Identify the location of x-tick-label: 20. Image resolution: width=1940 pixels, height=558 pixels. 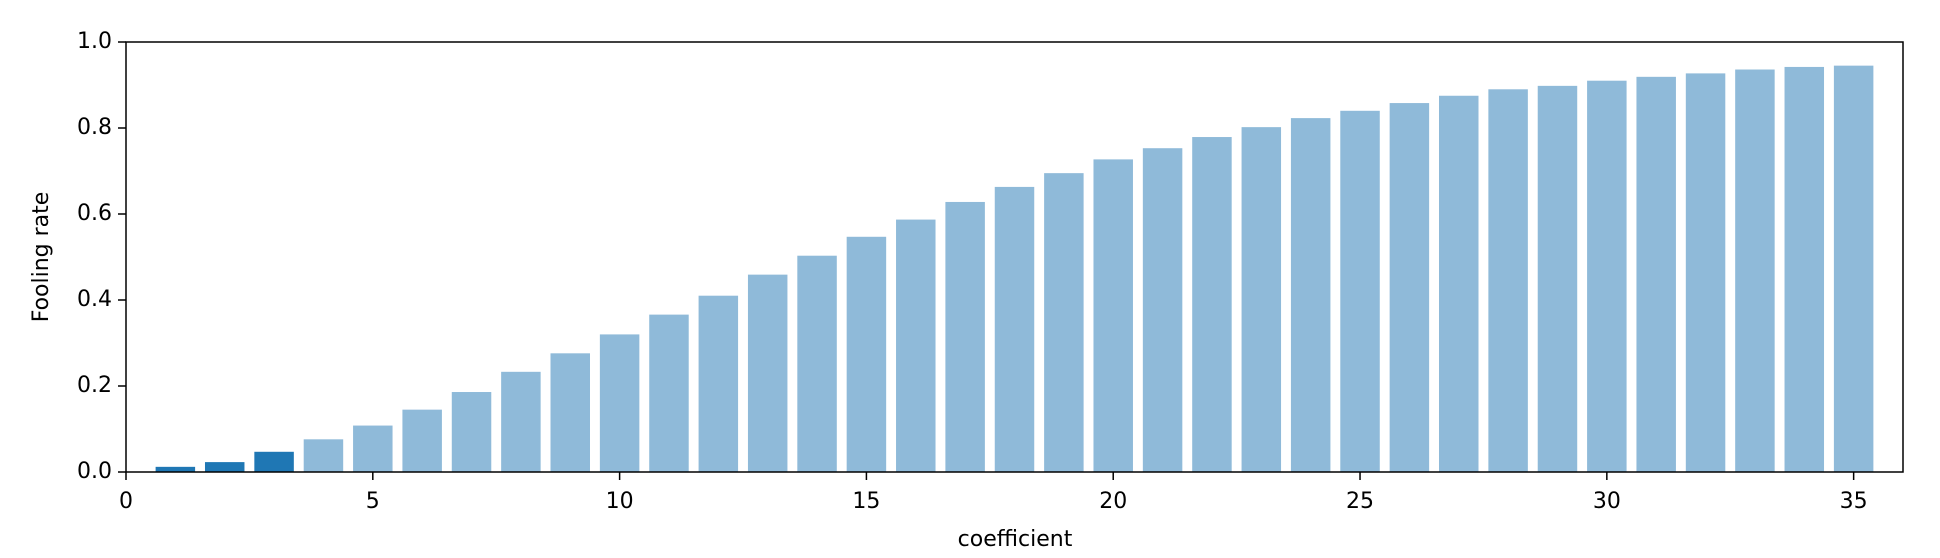
(1113, 501).